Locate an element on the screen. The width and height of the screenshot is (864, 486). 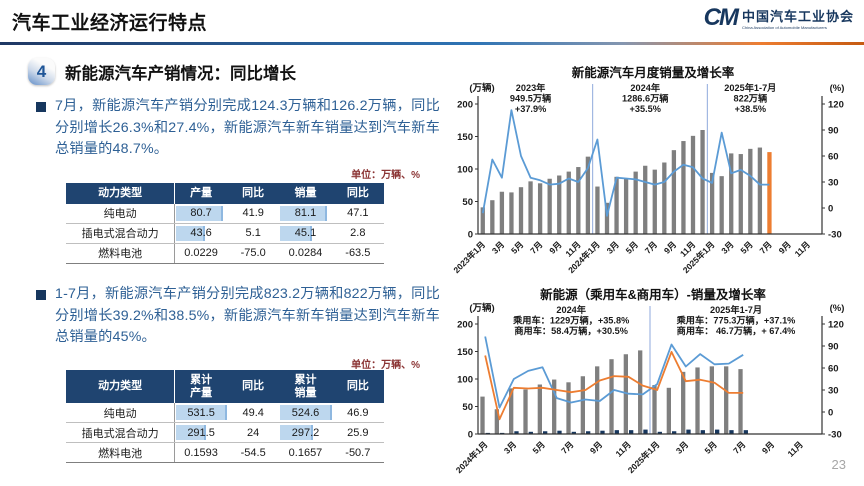
svg-text: +37.9% is located at coordinates (530, 109).